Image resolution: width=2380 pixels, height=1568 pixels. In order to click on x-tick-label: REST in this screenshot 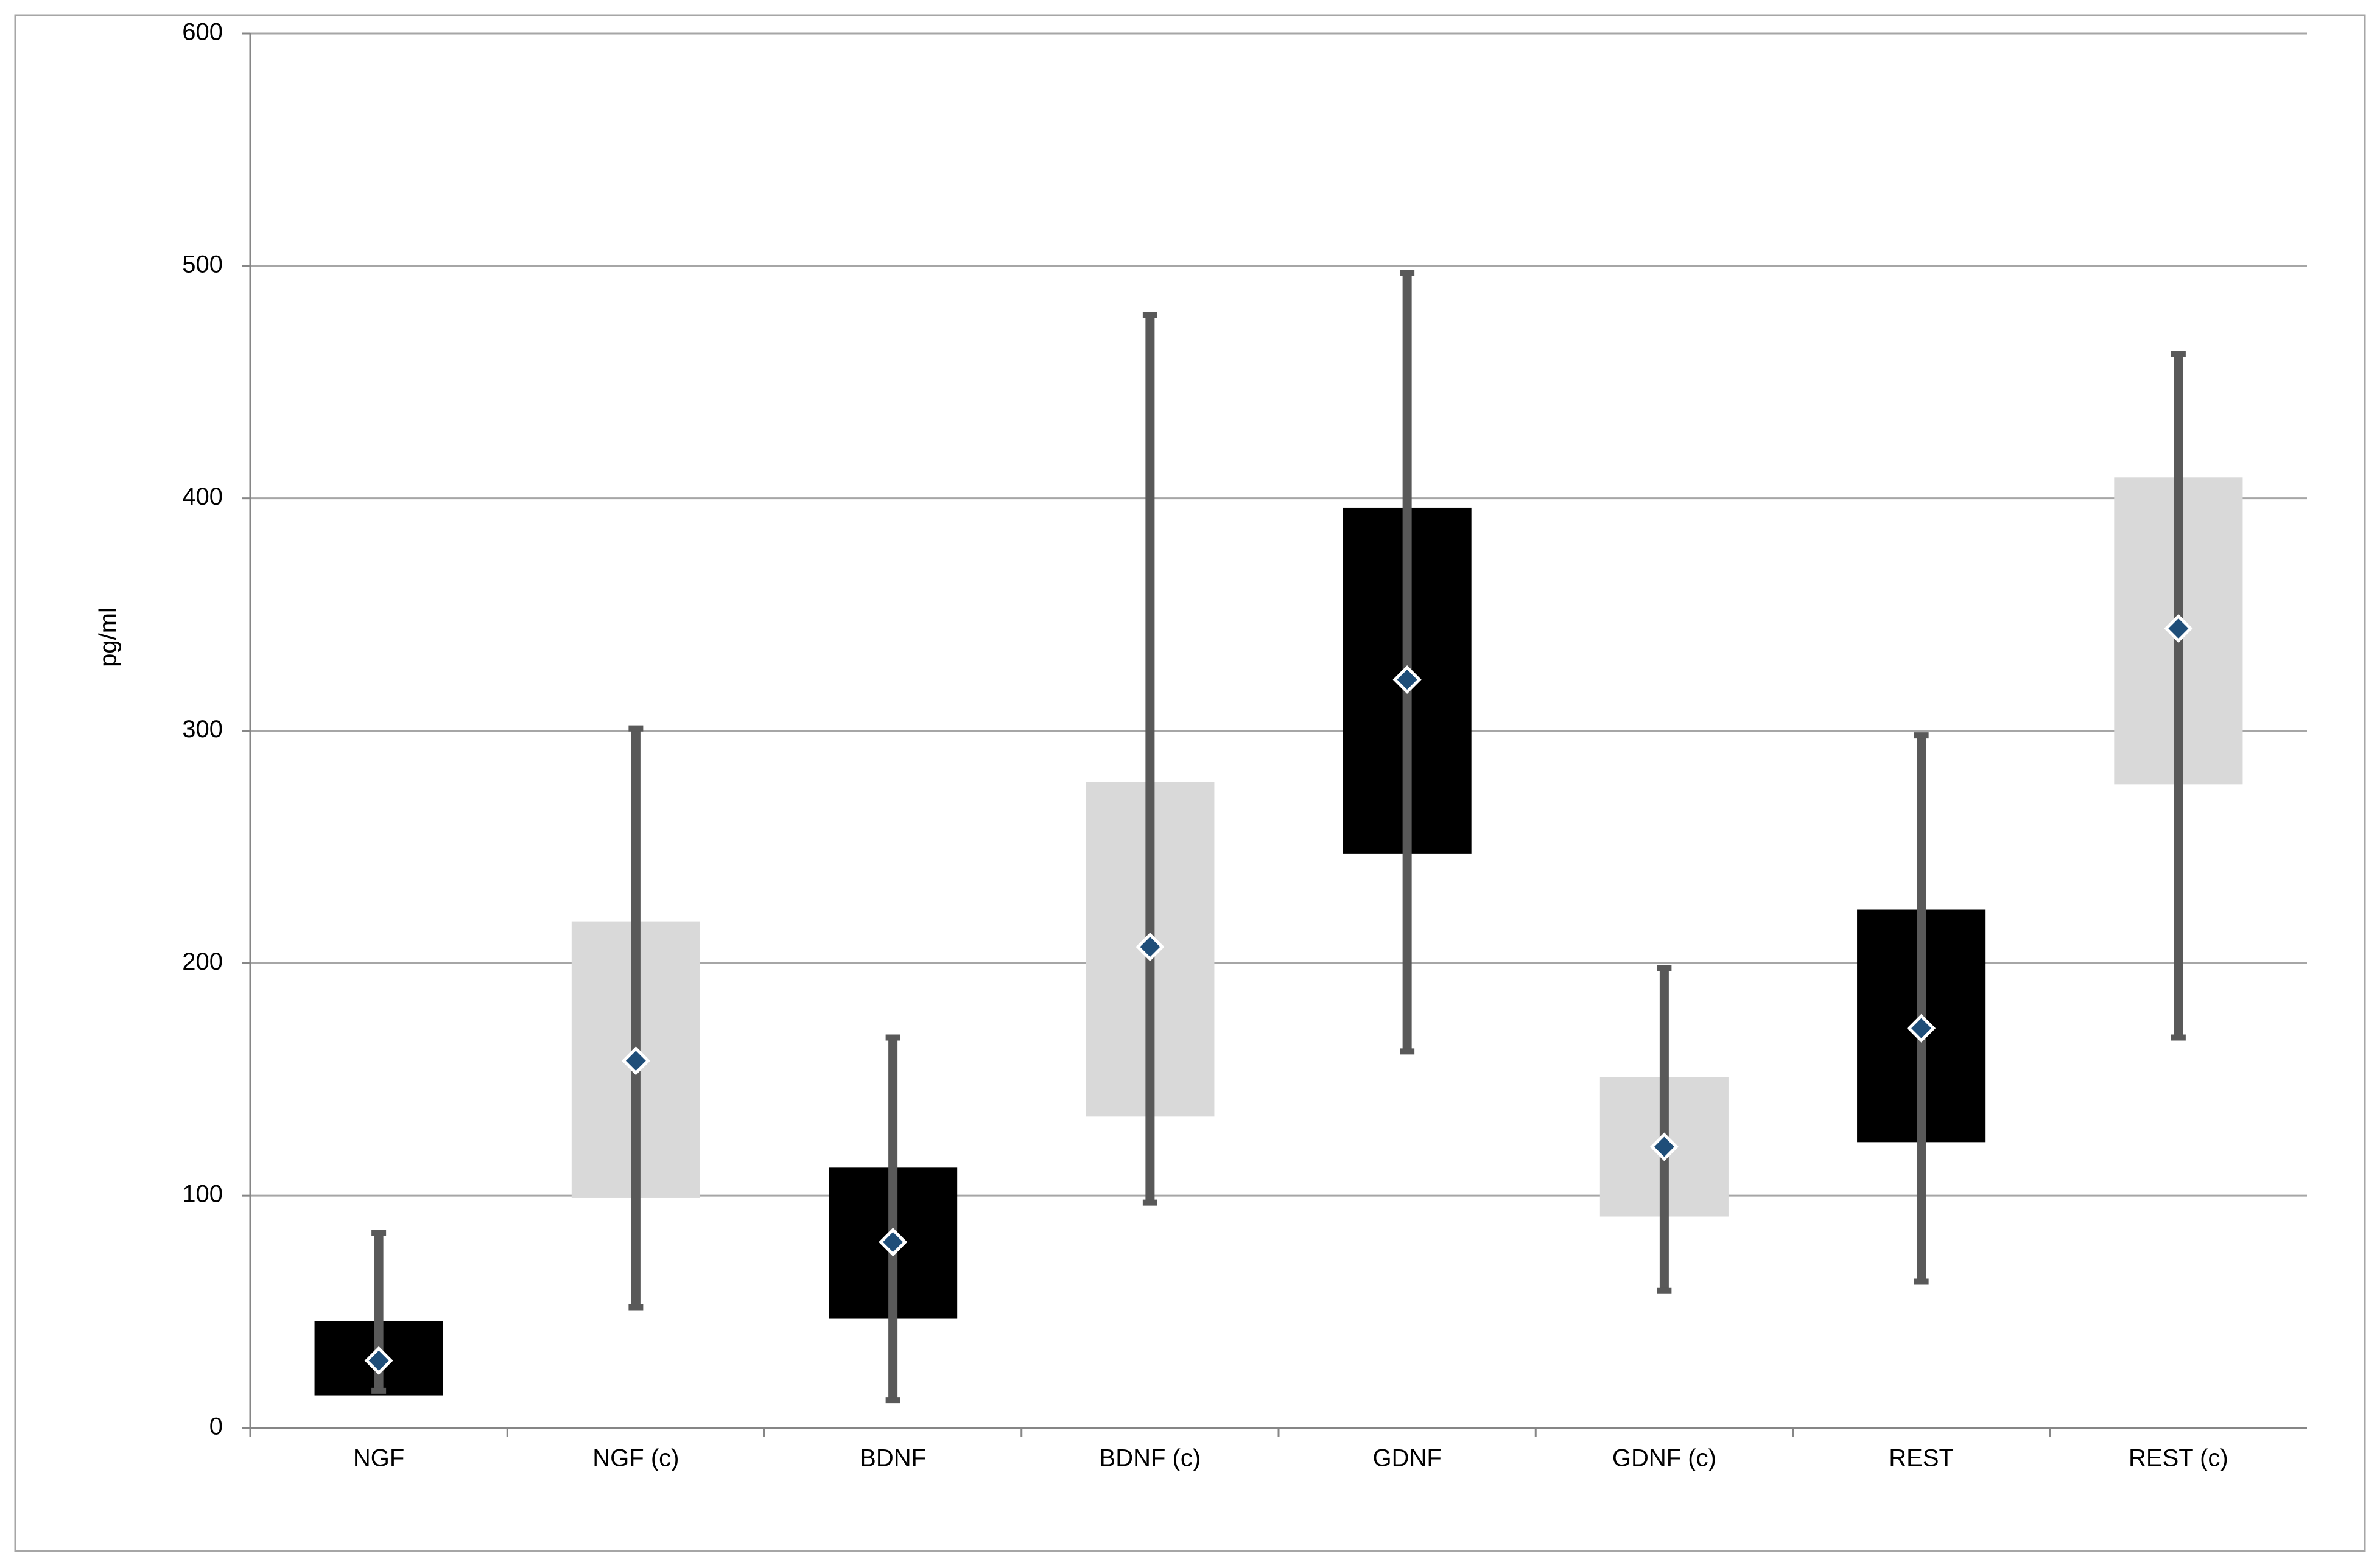, I will do `click(1921, 1458)`.